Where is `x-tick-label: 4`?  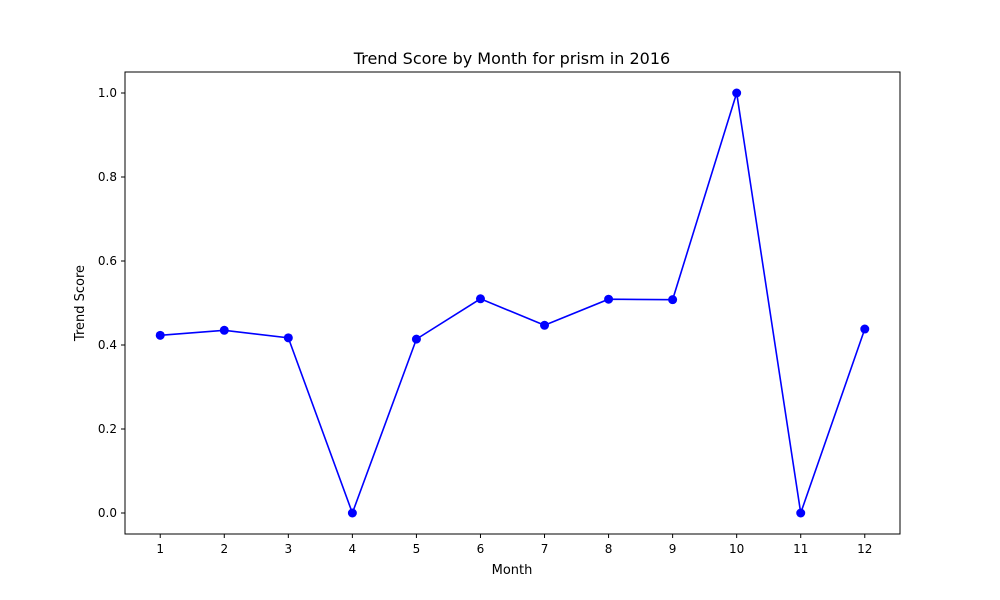 x-tick-label: 4 is located at coordinates (353, 549).